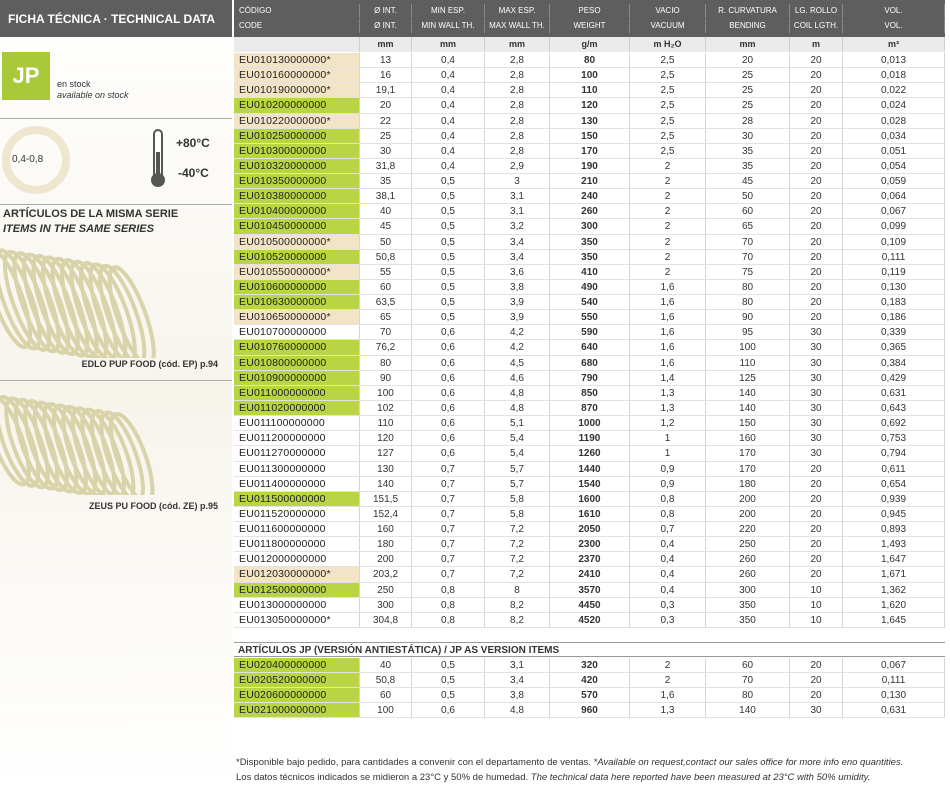 This screenshot has width=950, height=787. What do you see at coordinates (386, 303) in the screenshot?
I see `table-cell: 63,5` at bounding box center [386, 303].